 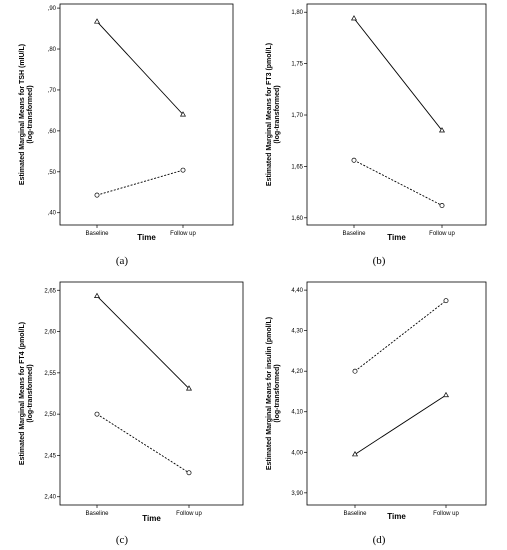 What do you see at coordinates (379, 540) in the screenshot?
I see `panel-label: (d)` at bounding box center [379, 540].